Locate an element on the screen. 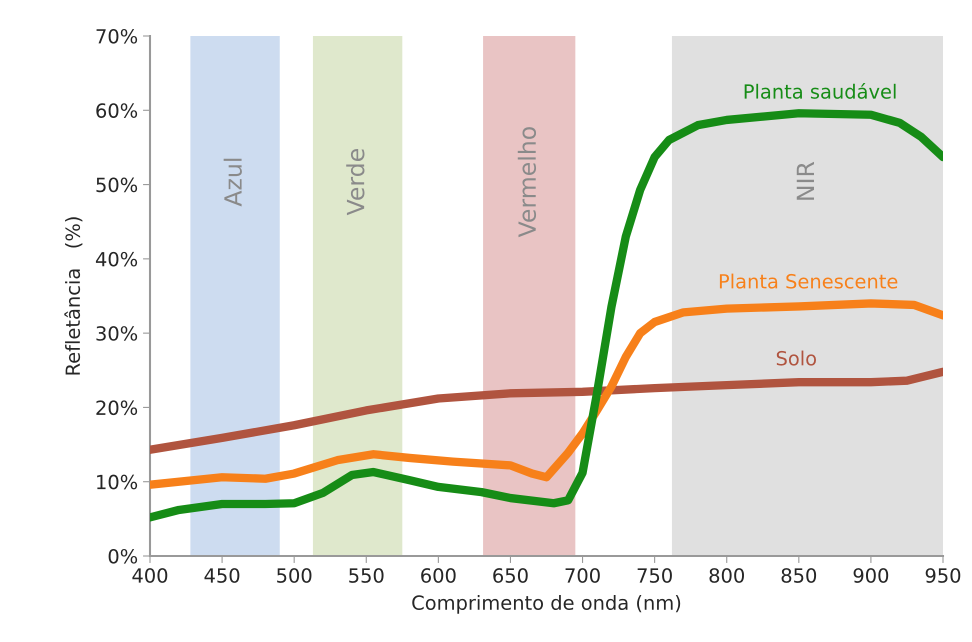 The width and height of the screenshot is (972, 642). x-tick-label: 600 is located at coordinates (438, 575).